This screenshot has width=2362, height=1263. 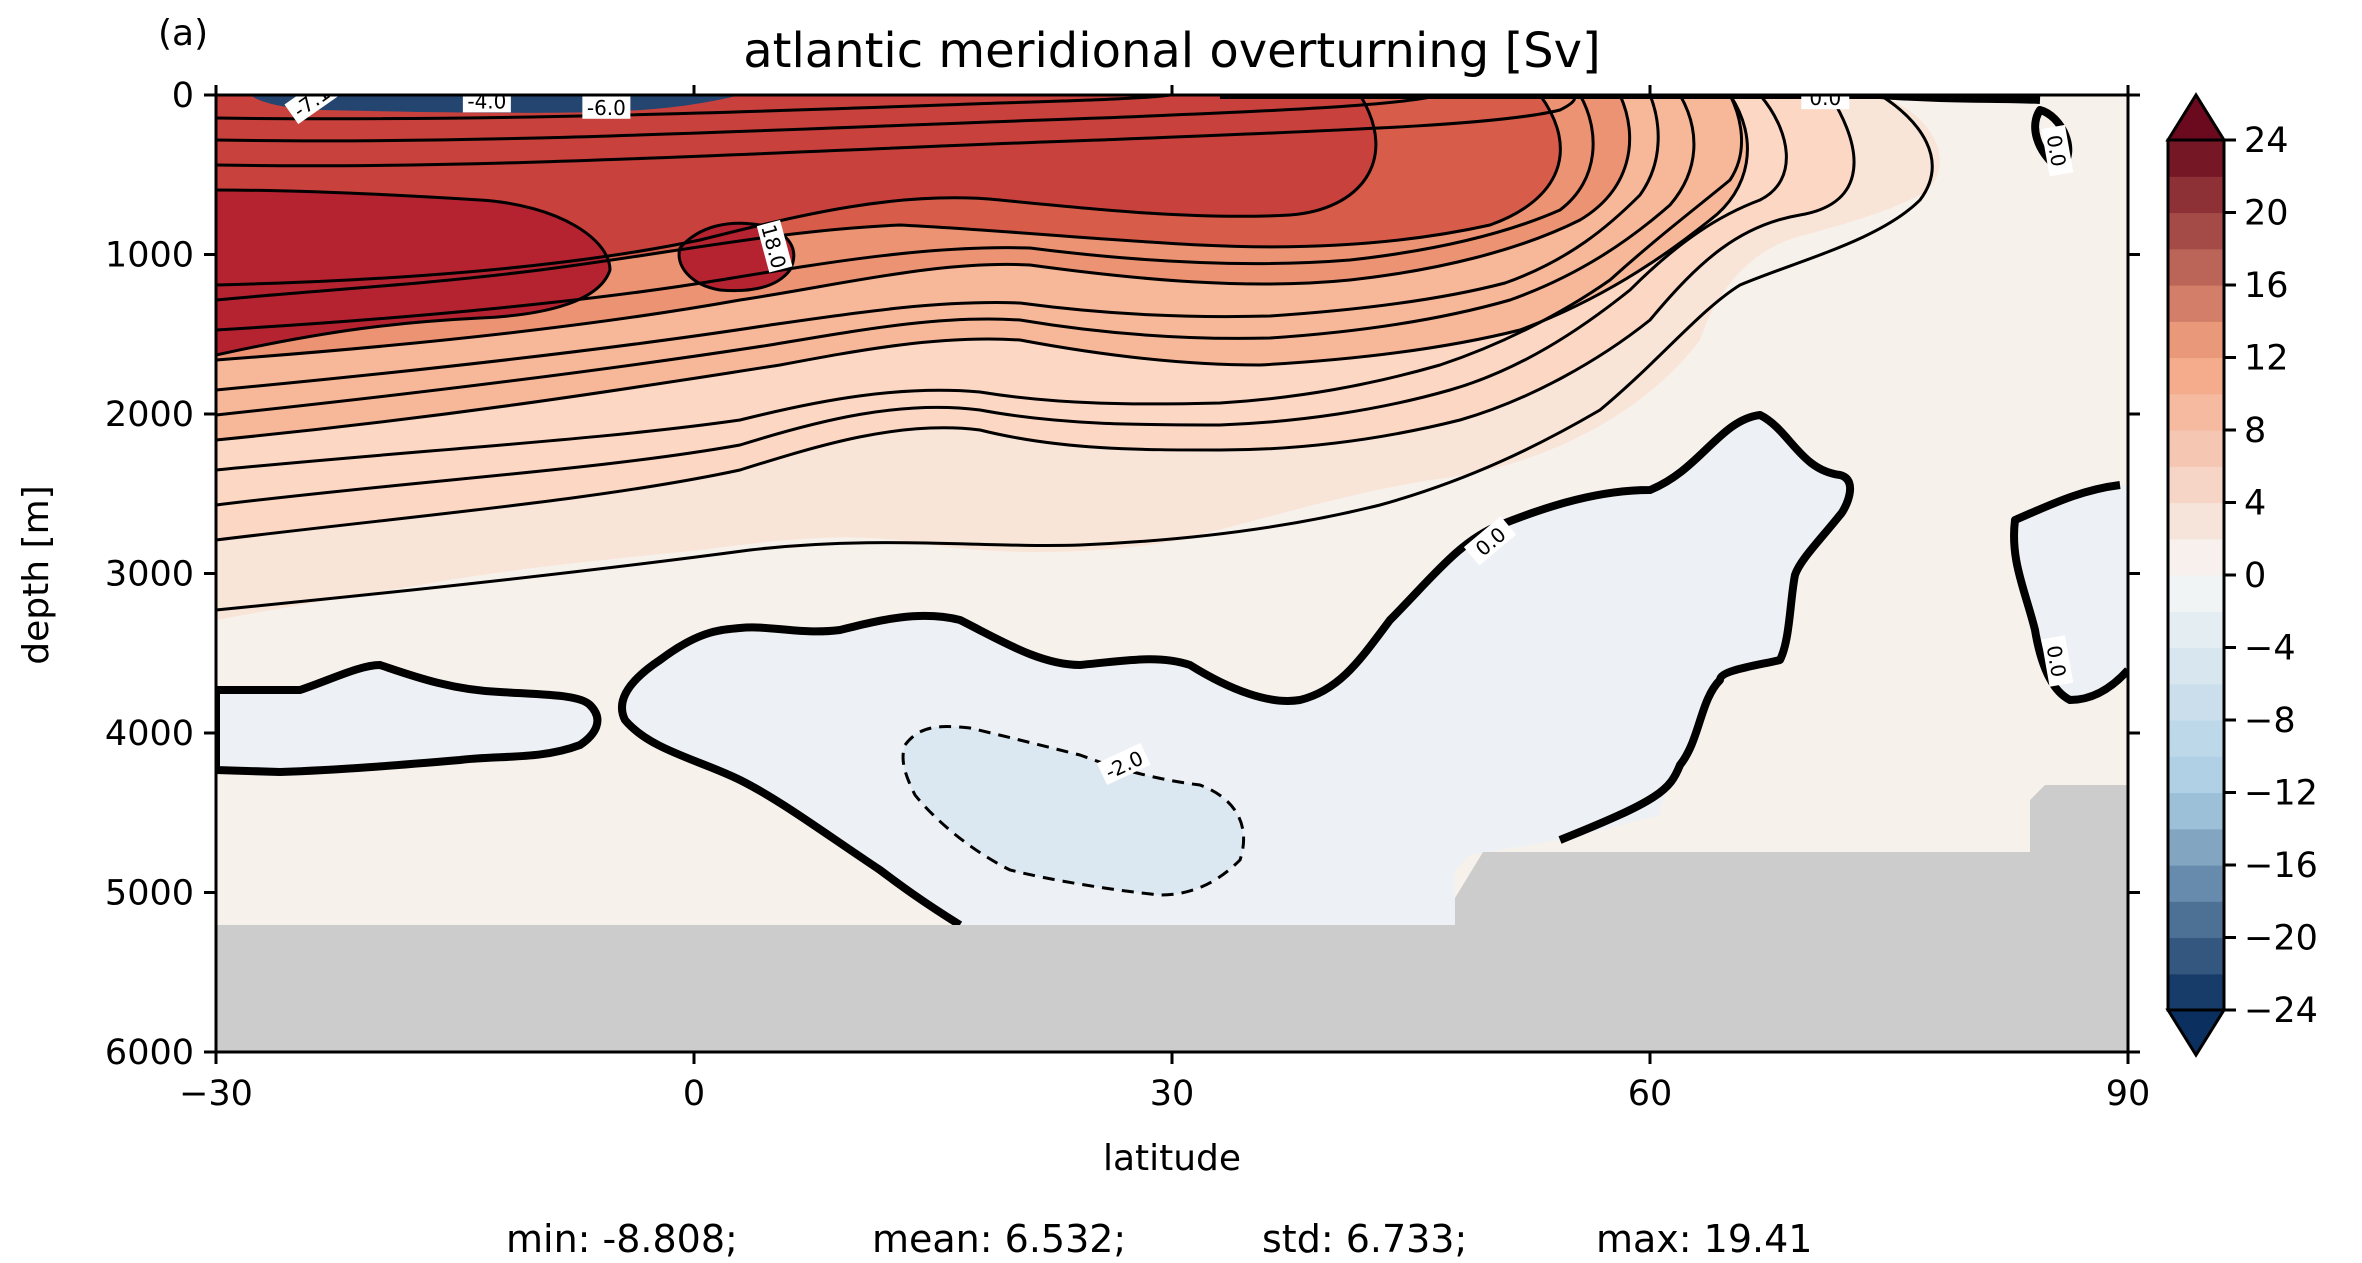 What do you see at coordinates (1172, 1158) in the screenshot?
I see `x-axis-label: latitude` at bounding box center [1172, 1158].